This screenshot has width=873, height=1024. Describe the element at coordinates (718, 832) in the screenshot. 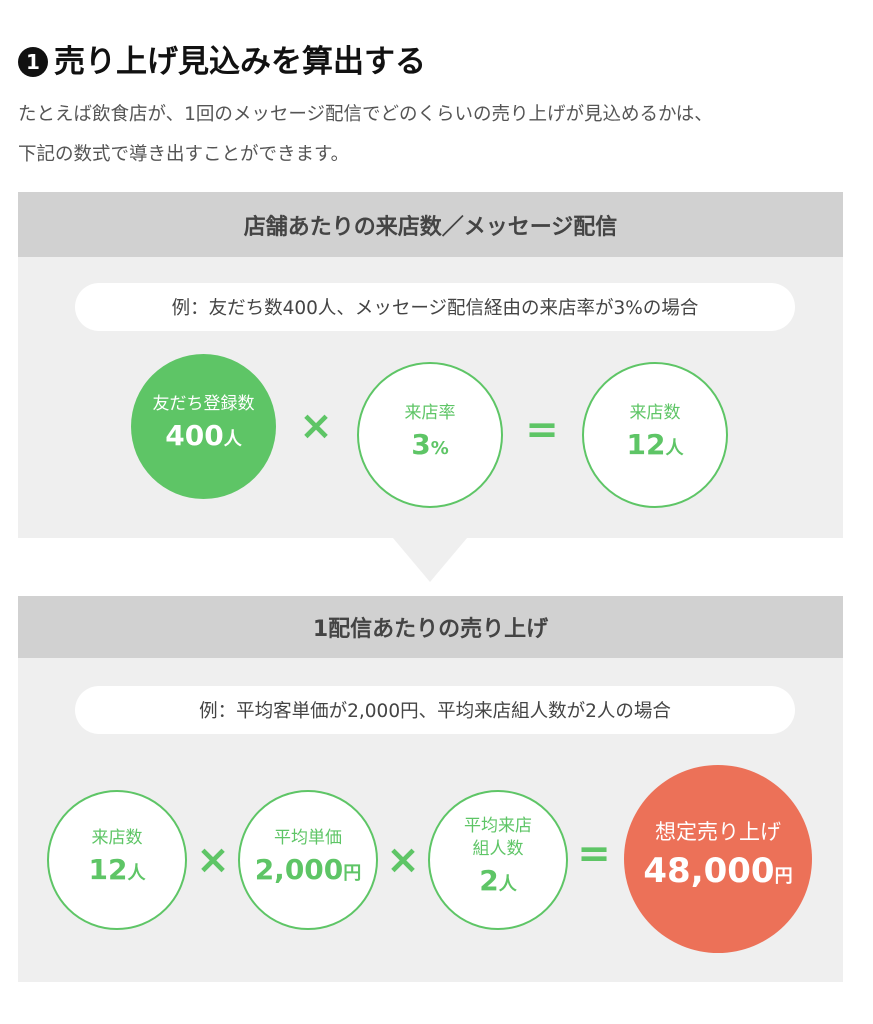

I see `circle-label: 想定売り上げ` at that location.